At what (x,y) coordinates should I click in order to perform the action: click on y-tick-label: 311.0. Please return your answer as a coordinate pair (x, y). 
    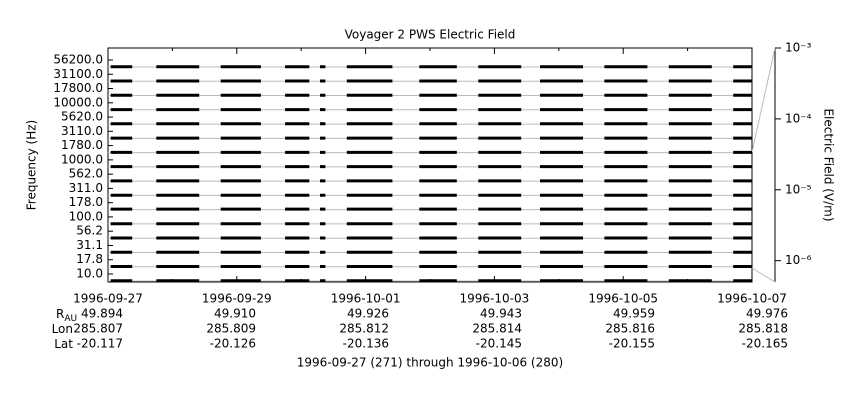
    Looking at the image, I should click on (86, 188).